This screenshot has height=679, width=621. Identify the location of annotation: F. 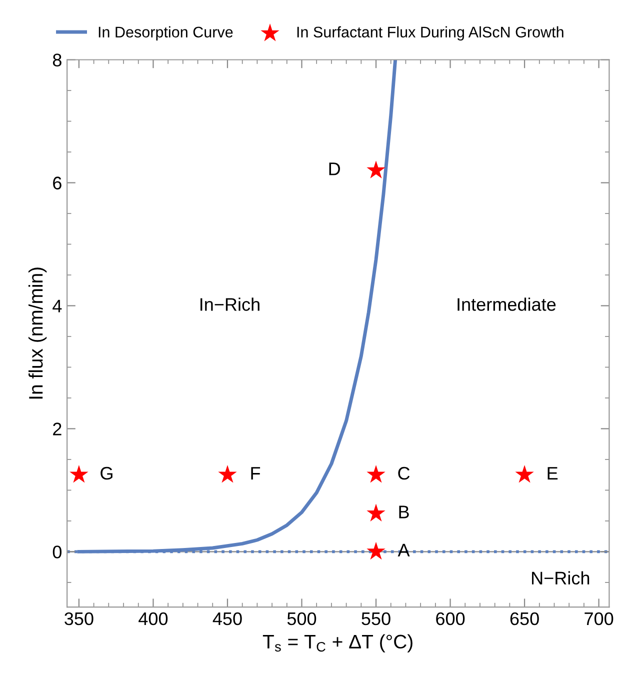
(255, 473).